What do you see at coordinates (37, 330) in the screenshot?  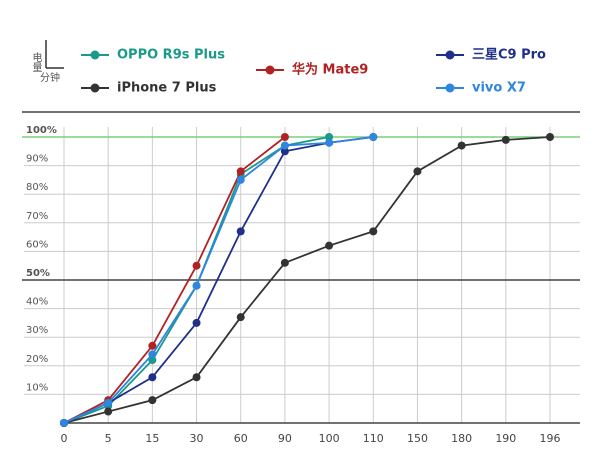 I see `y-tick-label: 30%` at bounding box center [37, 330].